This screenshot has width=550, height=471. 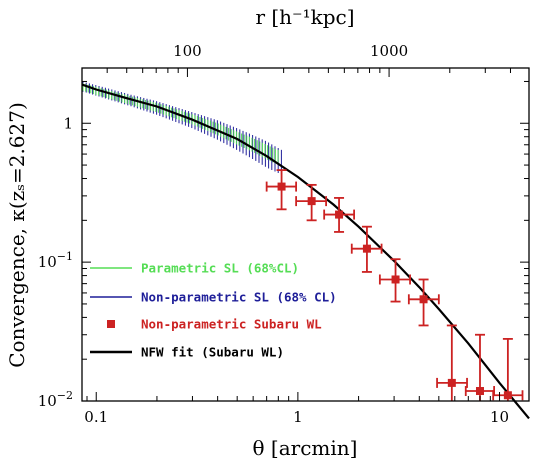 What do you see at coordinates (212, 352) in the screenshot?
I see `legend-label: NFW fit (Subaru WL)` at bounding box center [212, 352].